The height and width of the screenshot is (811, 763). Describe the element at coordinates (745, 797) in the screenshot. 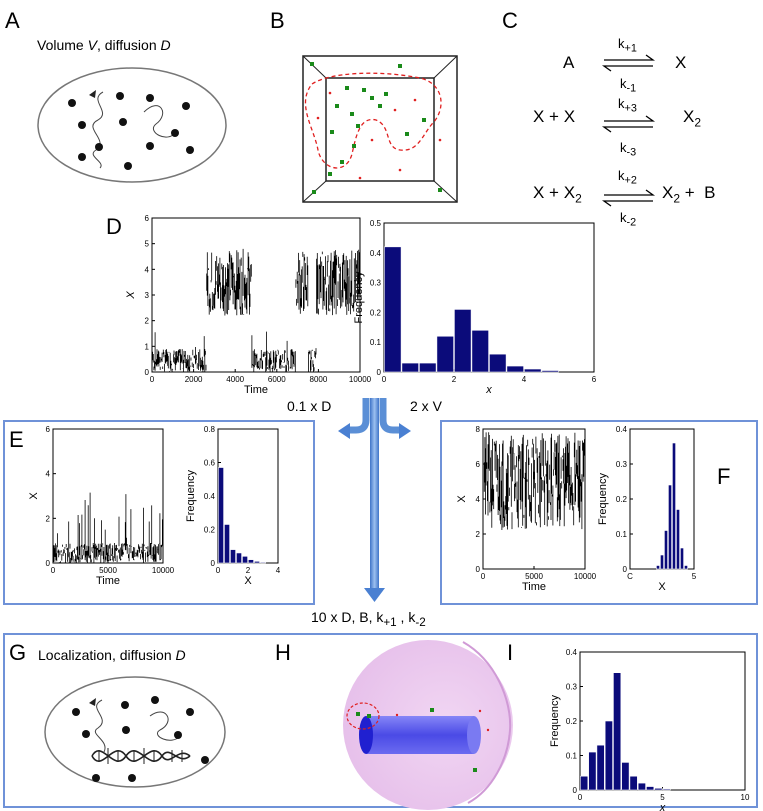

I see `x-tick-label: 10` at that location.